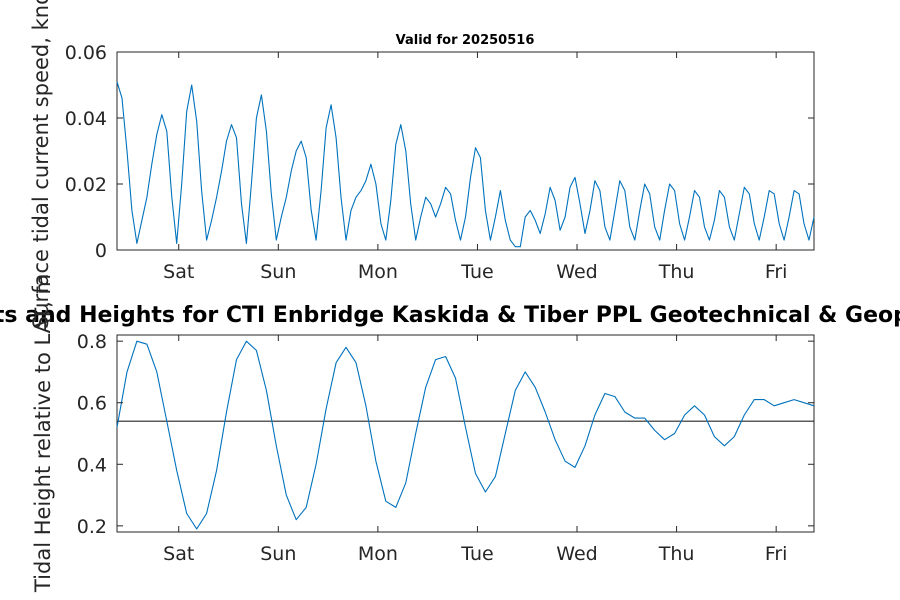 The height and width of the screenshot is (600, 900). What do you see at coordinates (378, 272) in the screenshot?
I see `current-speed-x-tick-label: Mon` at bounding box center [378, 272].